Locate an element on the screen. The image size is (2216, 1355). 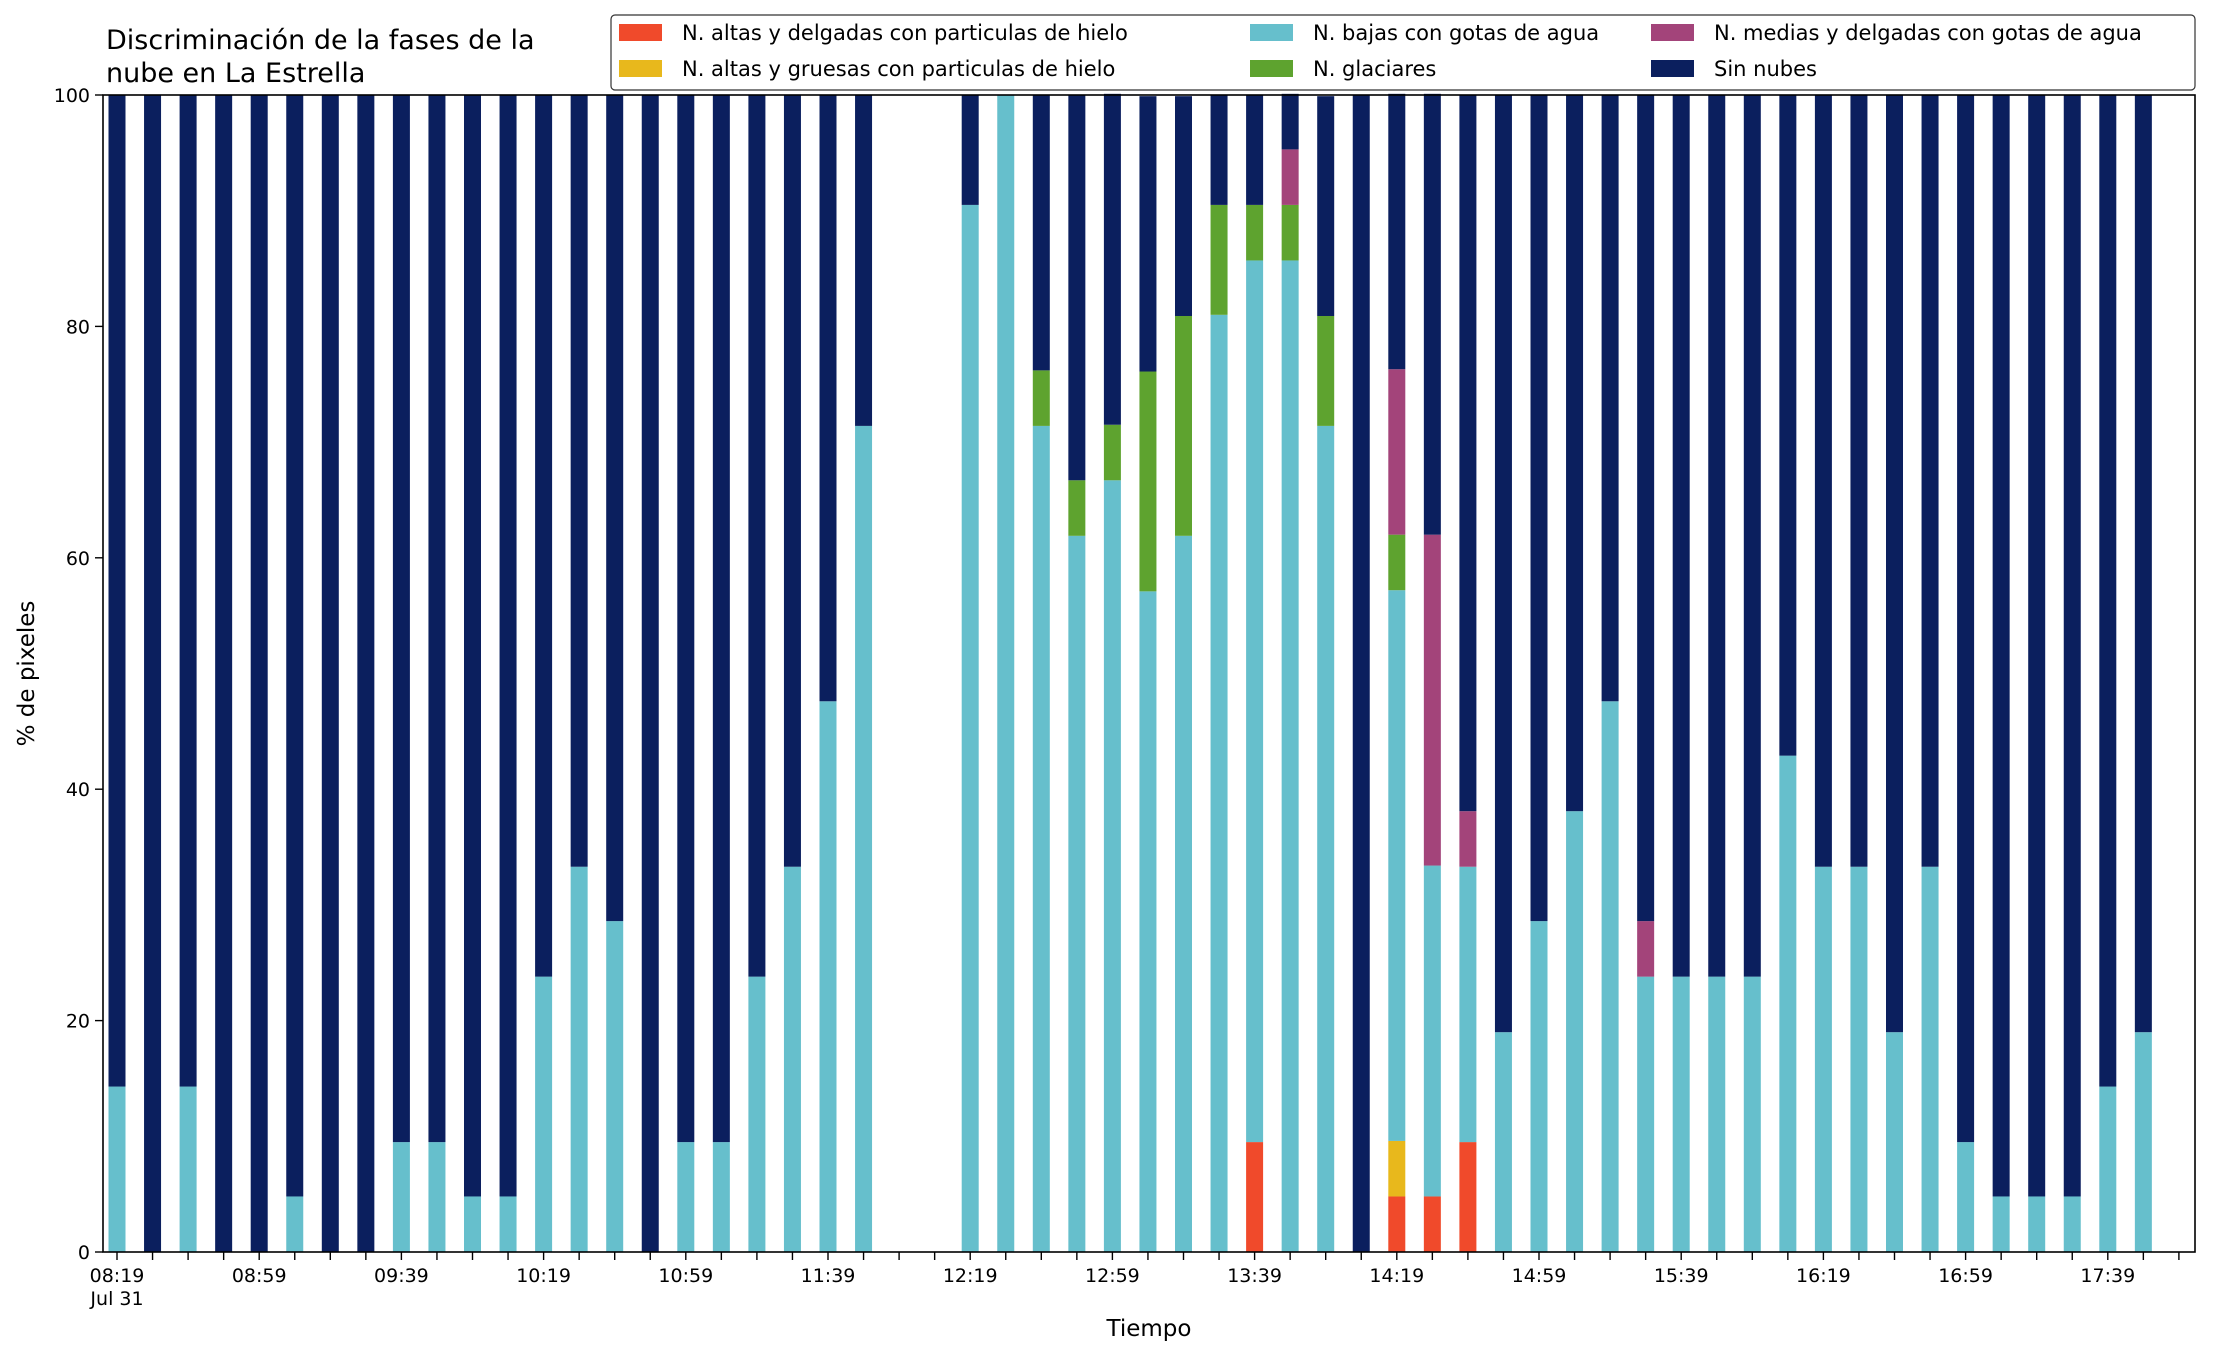
x-tick-label: 09:39 is located at coordinates (401, 1276).